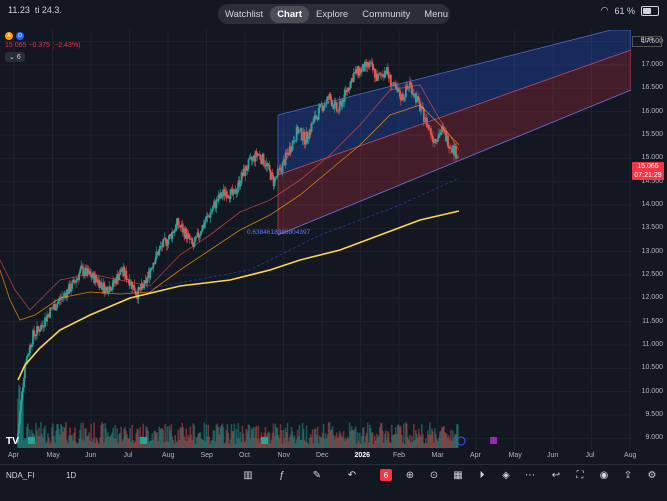 This screenshot has height=501, width=667. Describe the element at coordinates (475, 455) in the screenshot. I see `time-tick: Apr` at that location.